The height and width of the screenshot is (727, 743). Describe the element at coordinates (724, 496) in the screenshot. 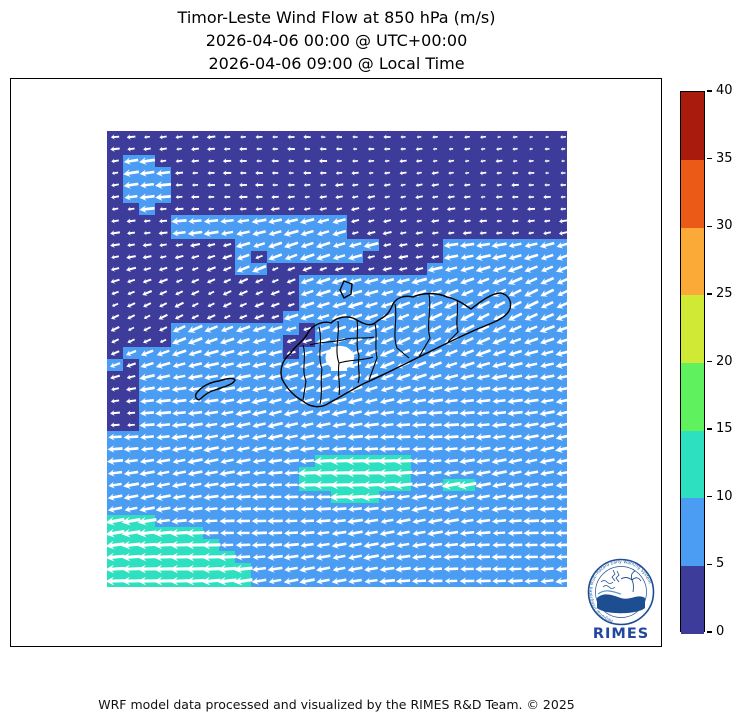

I see `colorbar-tick-label: 10` at that location.